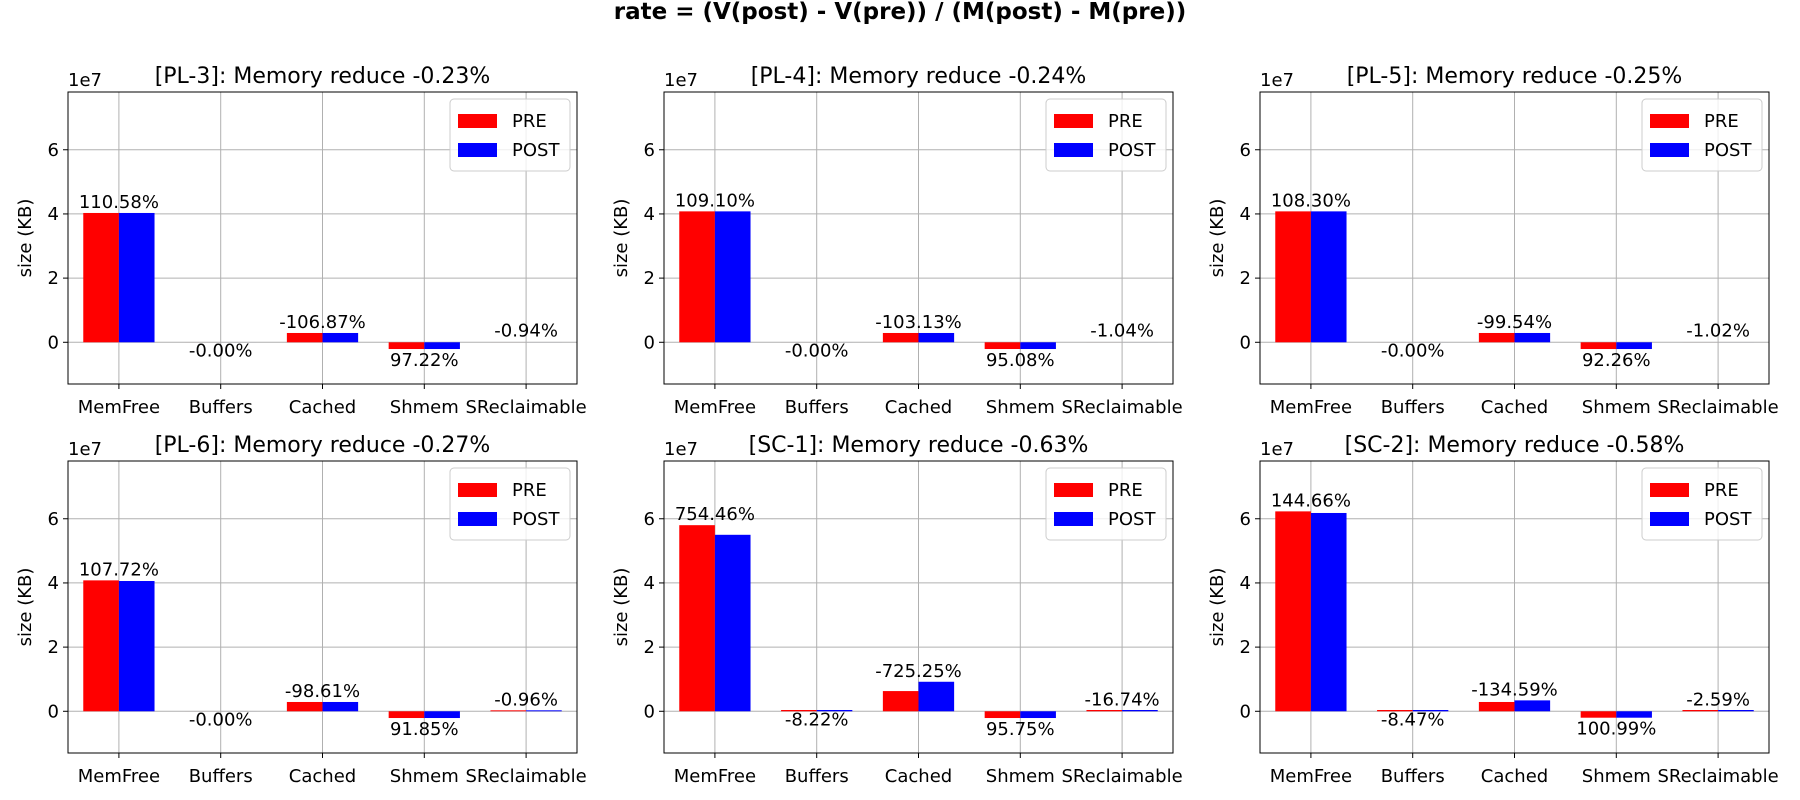 The image size is (1800, 800). I want to click on bar-annotation: -1.02%, so click(1718, 330).